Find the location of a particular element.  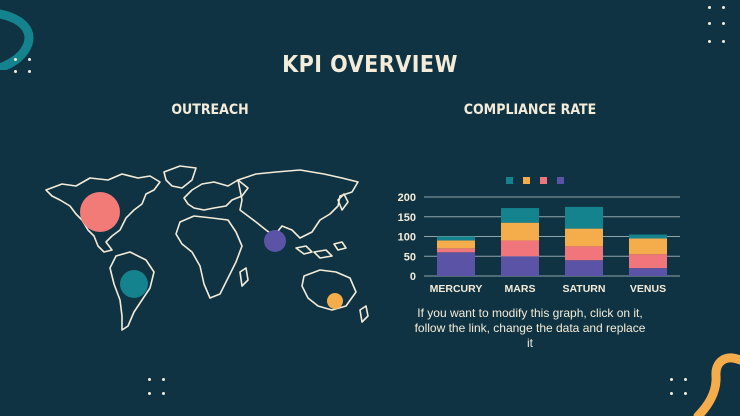

y-tick-label: 100 is located at coordinates (407, 238).